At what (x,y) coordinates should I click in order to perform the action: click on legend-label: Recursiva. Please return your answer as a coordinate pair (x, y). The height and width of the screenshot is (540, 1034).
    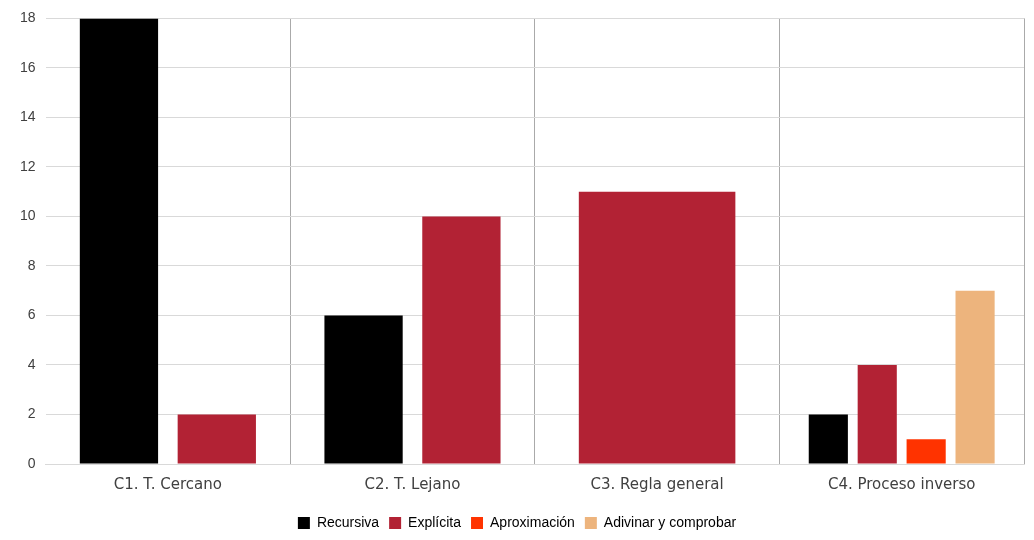
    Looking at the image, I should click on (348, 521).